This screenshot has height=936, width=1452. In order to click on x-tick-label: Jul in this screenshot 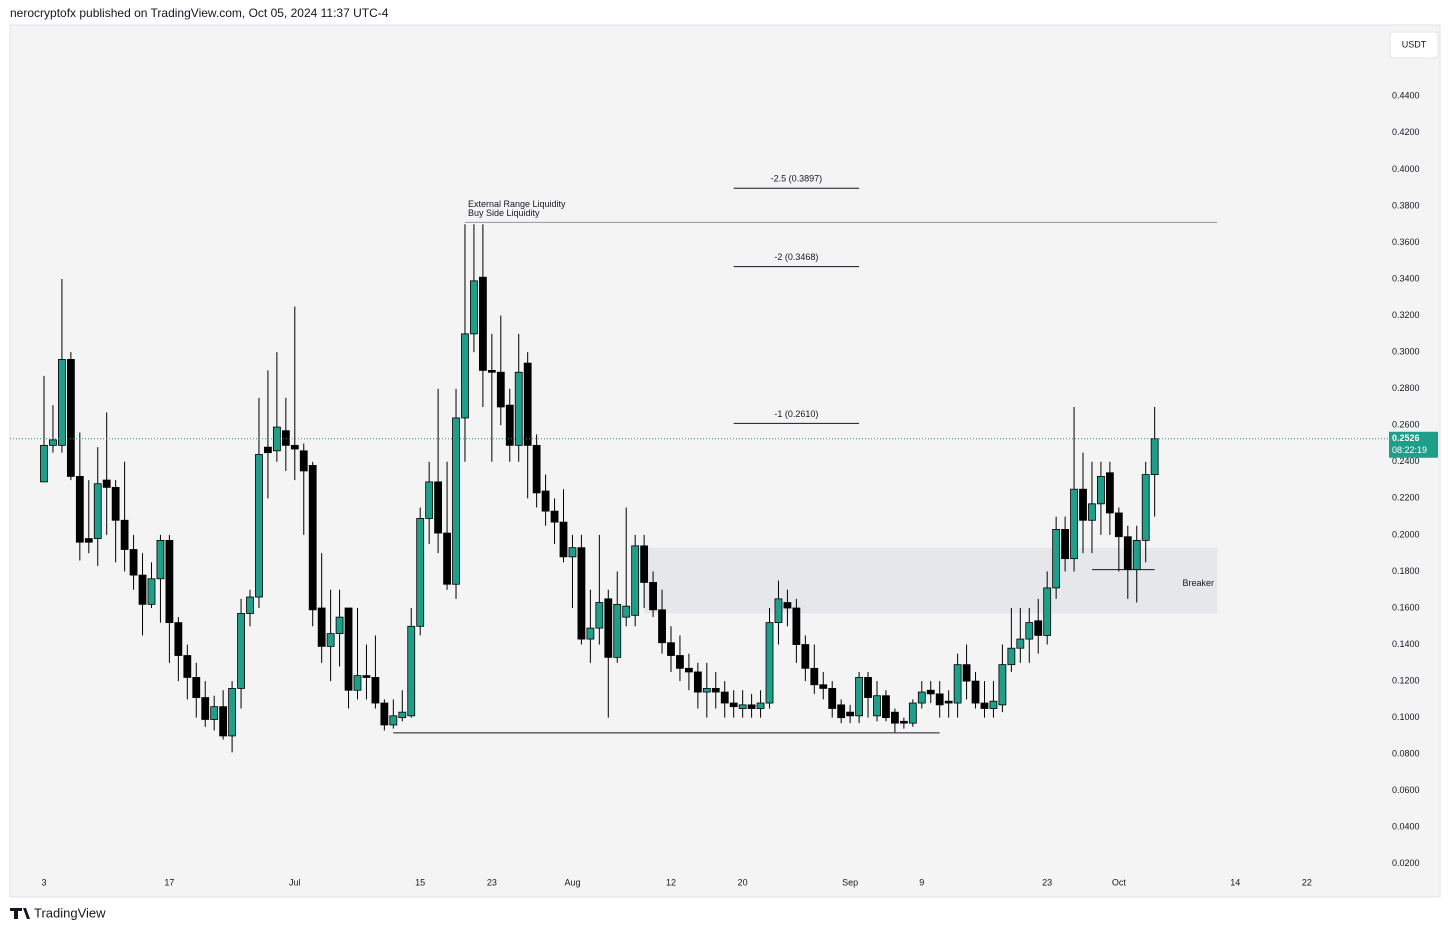, I will do `click(295, 882)`.